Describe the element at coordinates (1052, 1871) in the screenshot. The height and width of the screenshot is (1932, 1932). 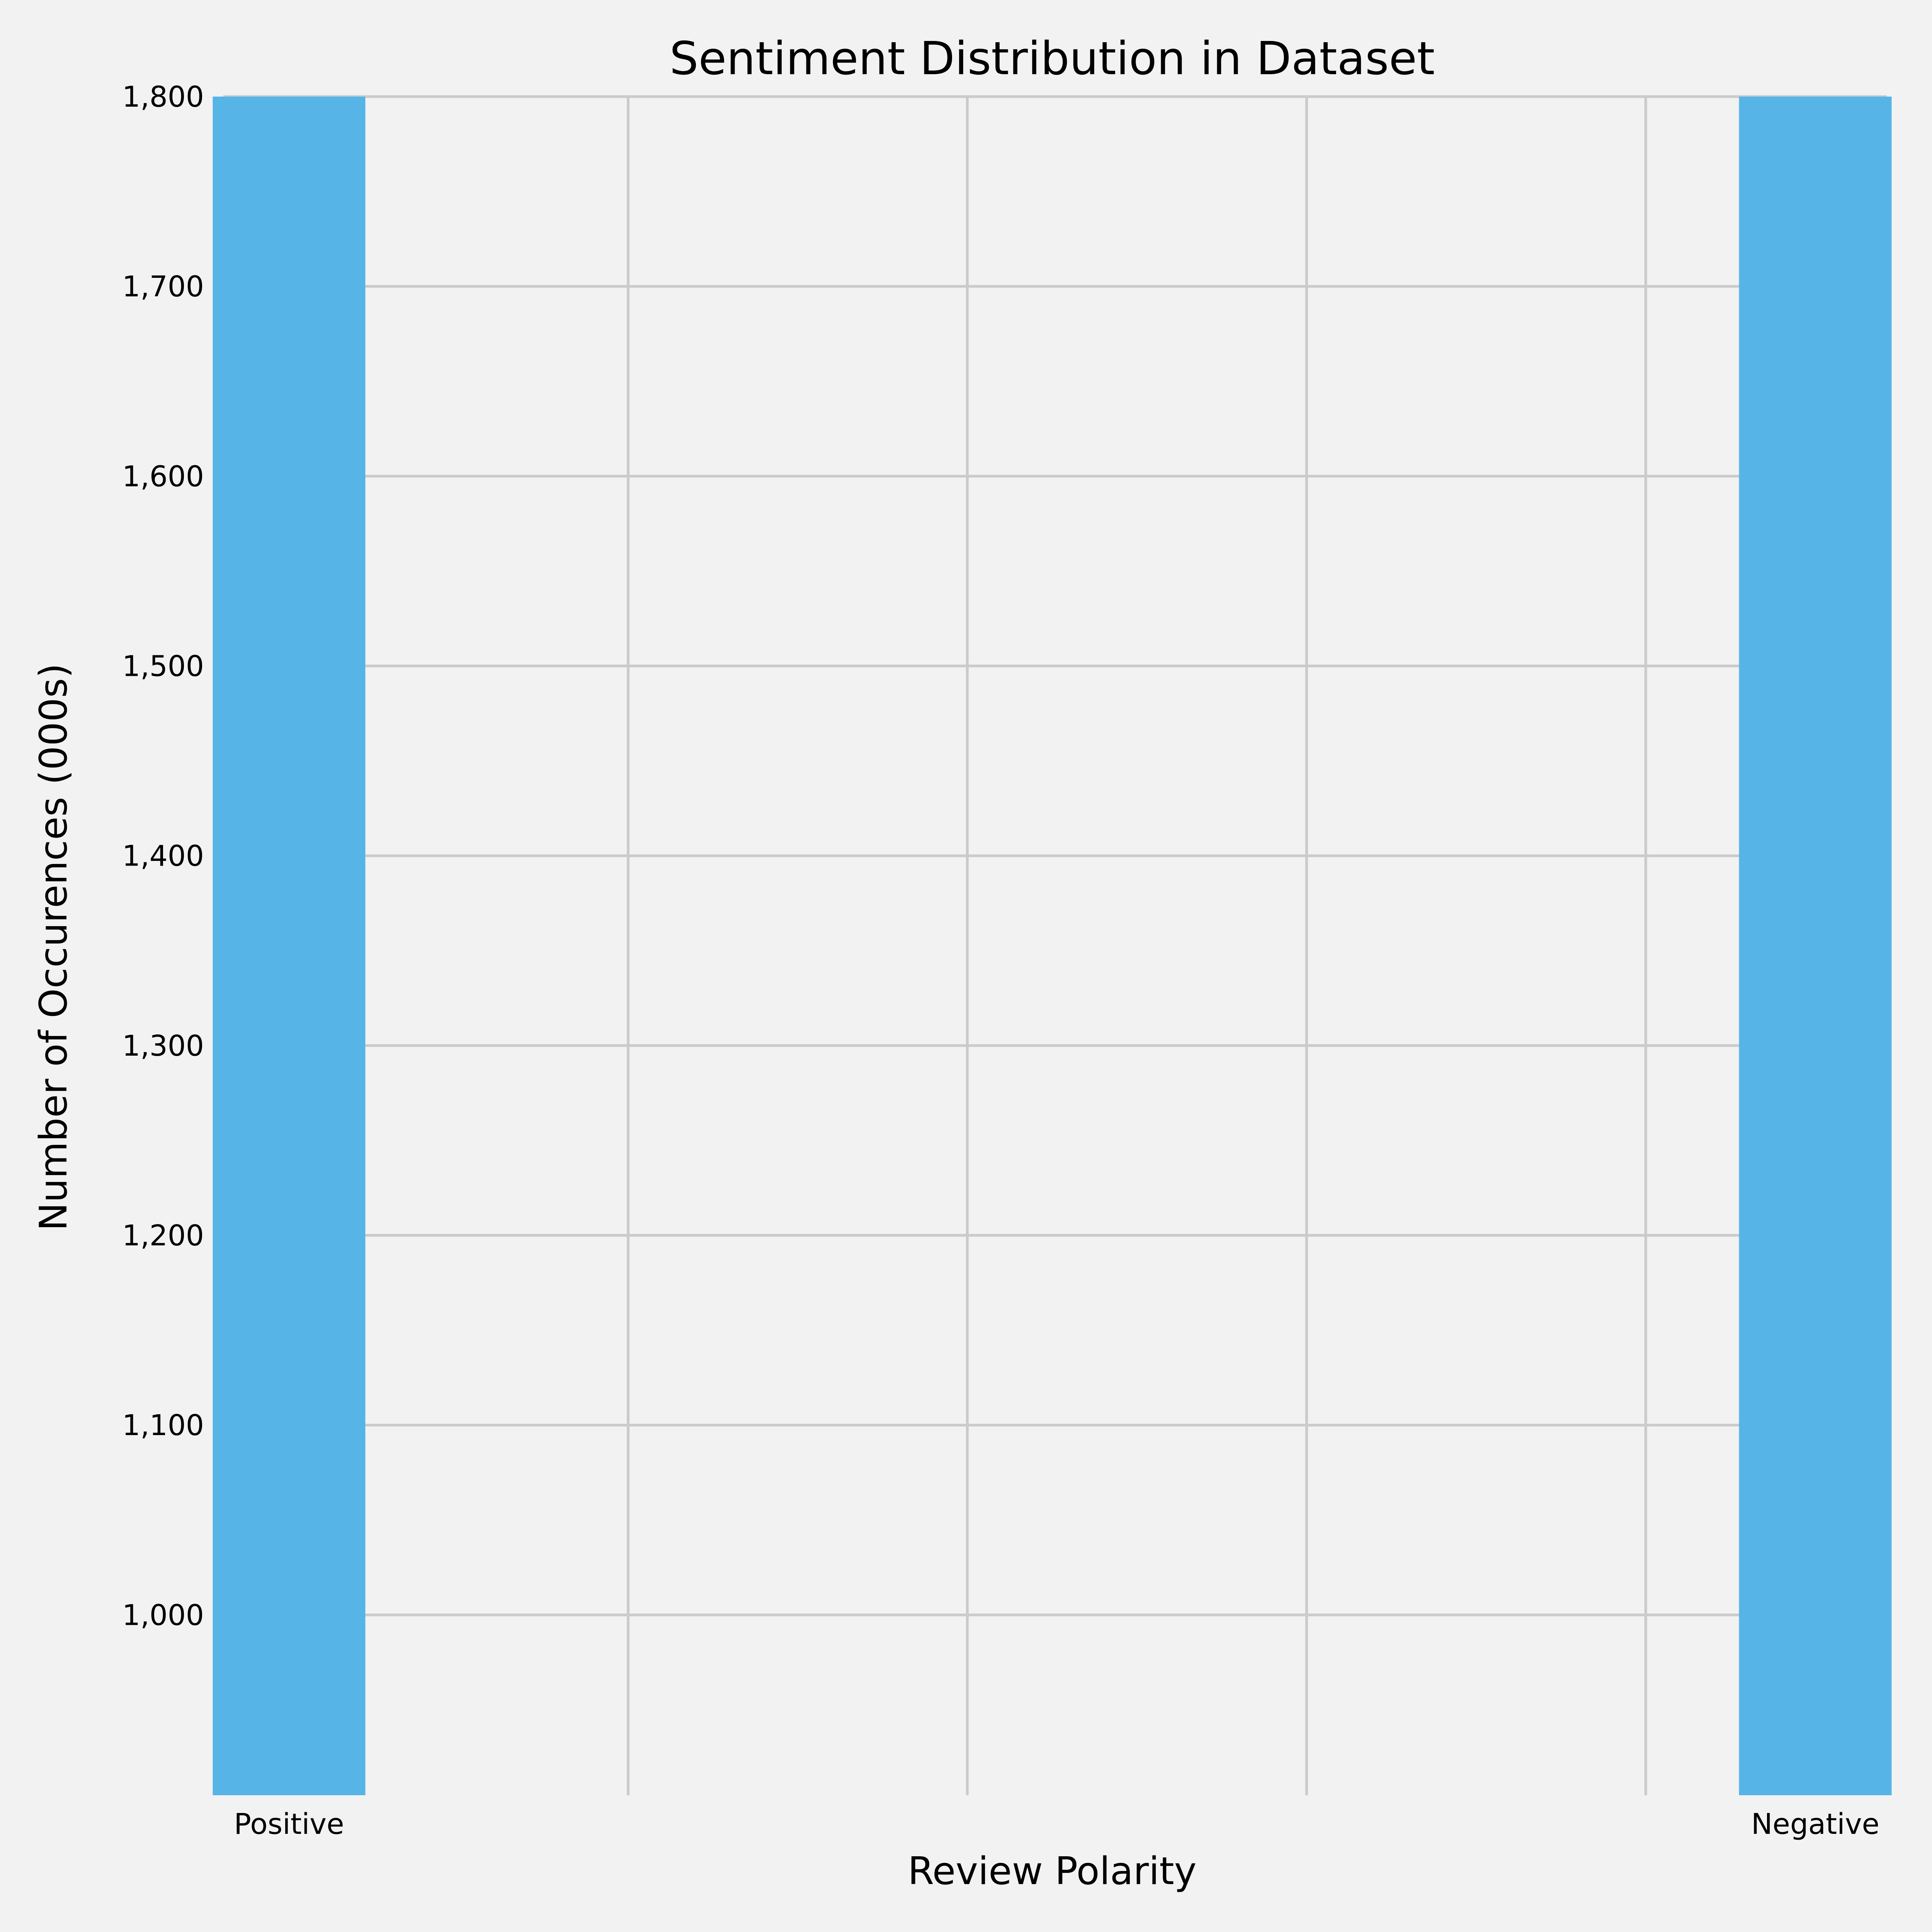
I see `x-axis-label: Review Polarity` at that location.